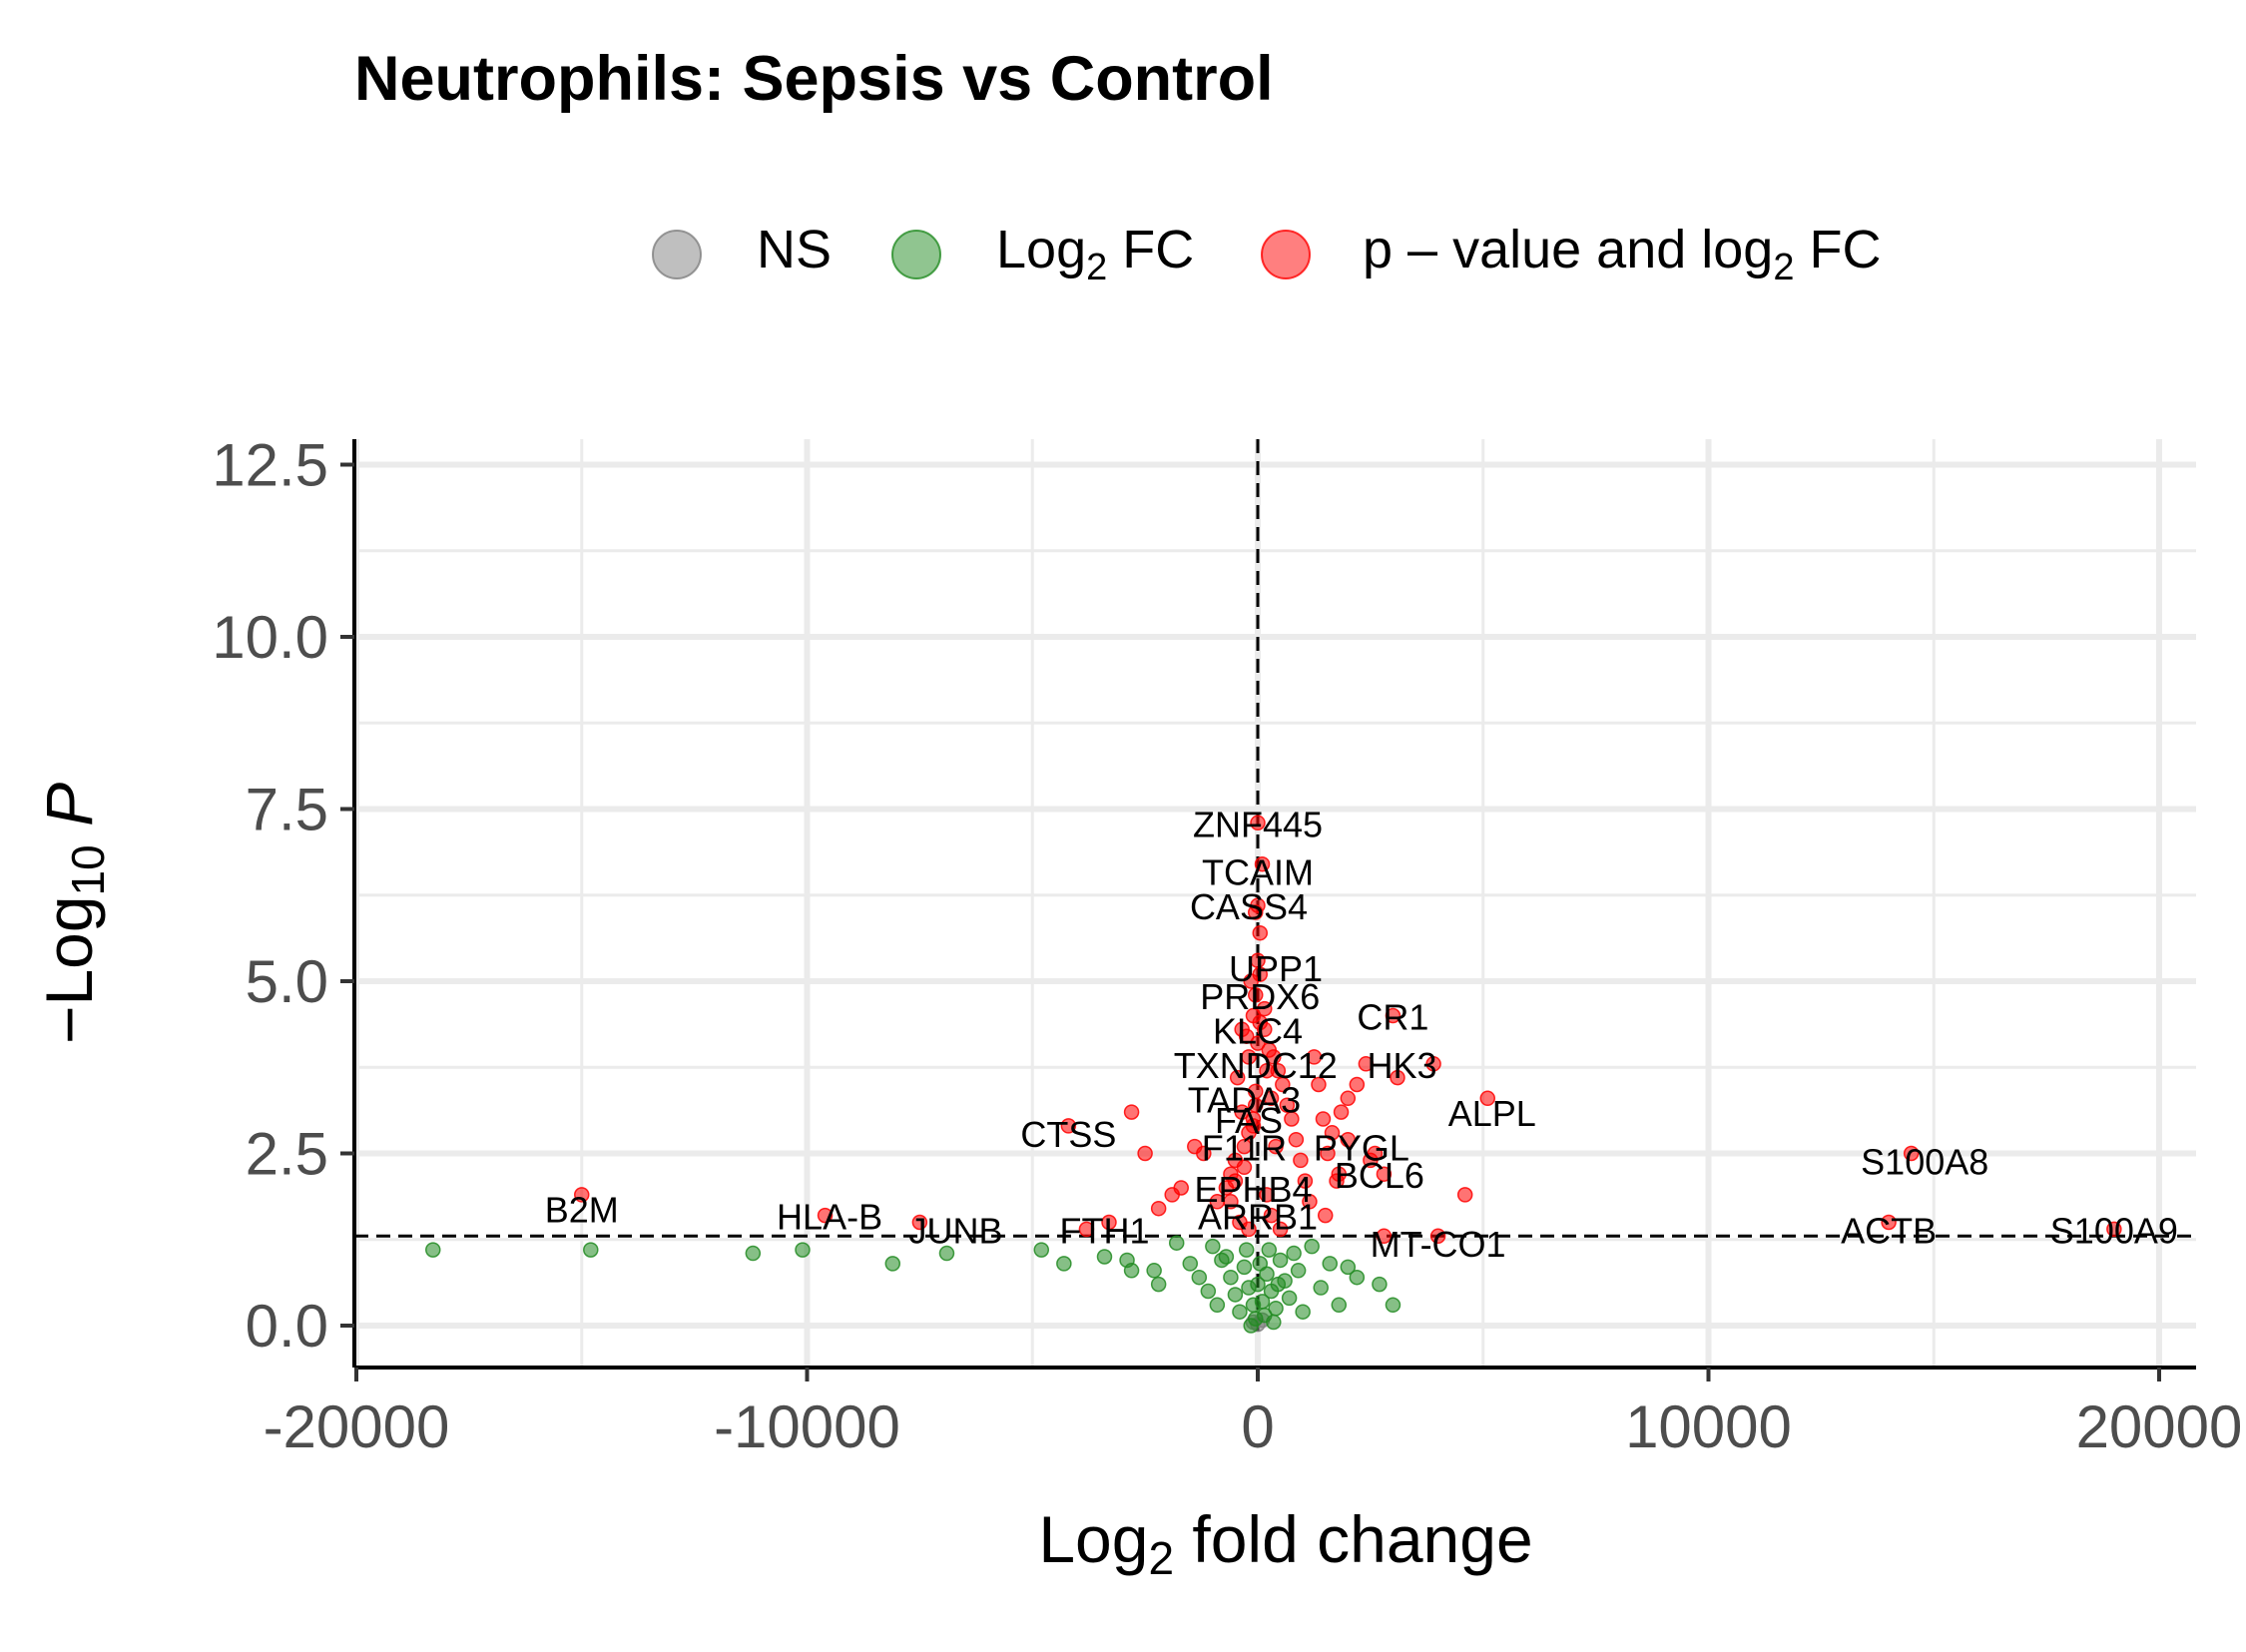 This screenshot has width=2246, height=1652. What do you see at coordinates (1256, 1065) in the screenshot?
I see `gene-label: TXNDC12` at bounding box center [1256, 1065].